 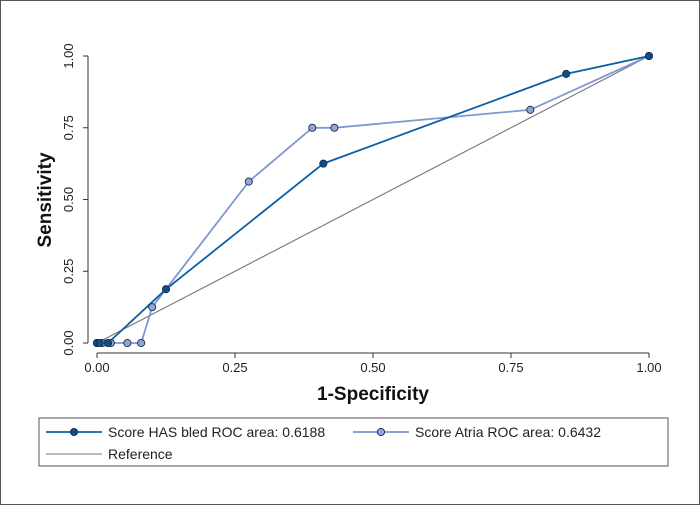 I want to click on legend-marker-has-bled, so click(x=74, y=432).